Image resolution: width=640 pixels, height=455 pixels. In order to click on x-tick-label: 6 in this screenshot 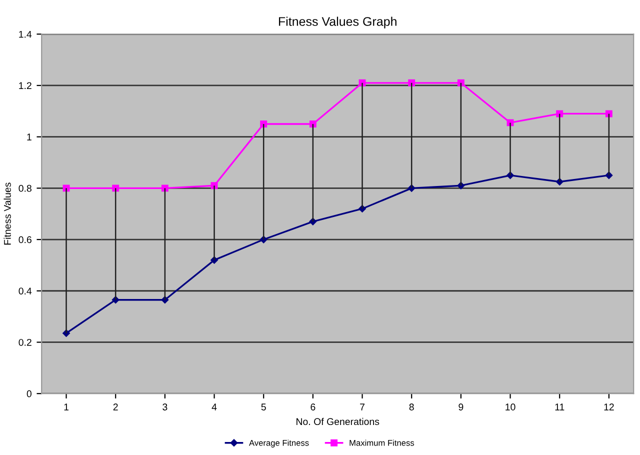, I will do `click(313, 407)`.